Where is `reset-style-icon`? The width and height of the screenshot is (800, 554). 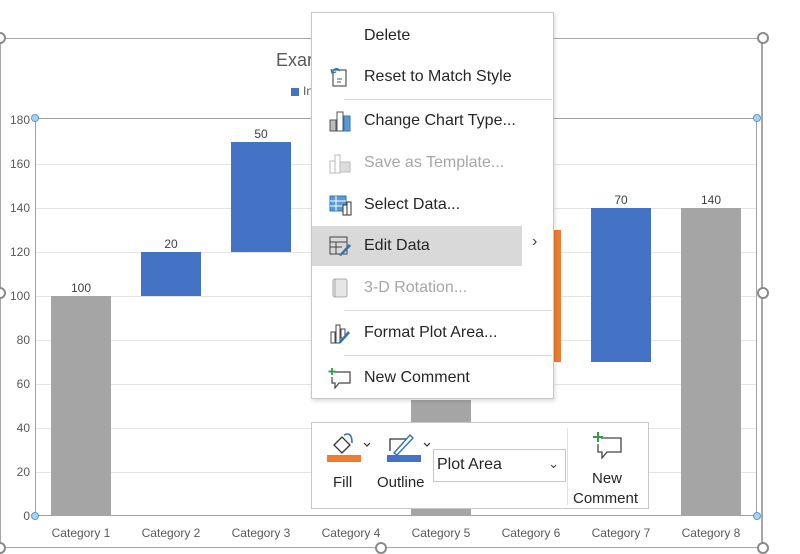 reset-style-icon is located at coordinates (340, 77).